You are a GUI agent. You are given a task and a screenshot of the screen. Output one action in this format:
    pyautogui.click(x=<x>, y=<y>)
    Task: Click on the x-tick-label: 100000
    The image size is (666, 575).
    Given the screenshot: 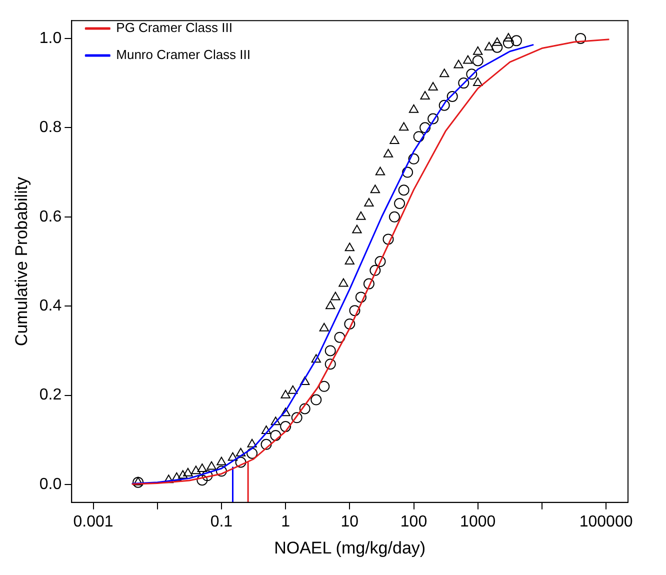 What is the action you would take?
    pyautogui.click(x=606, y=521)
    